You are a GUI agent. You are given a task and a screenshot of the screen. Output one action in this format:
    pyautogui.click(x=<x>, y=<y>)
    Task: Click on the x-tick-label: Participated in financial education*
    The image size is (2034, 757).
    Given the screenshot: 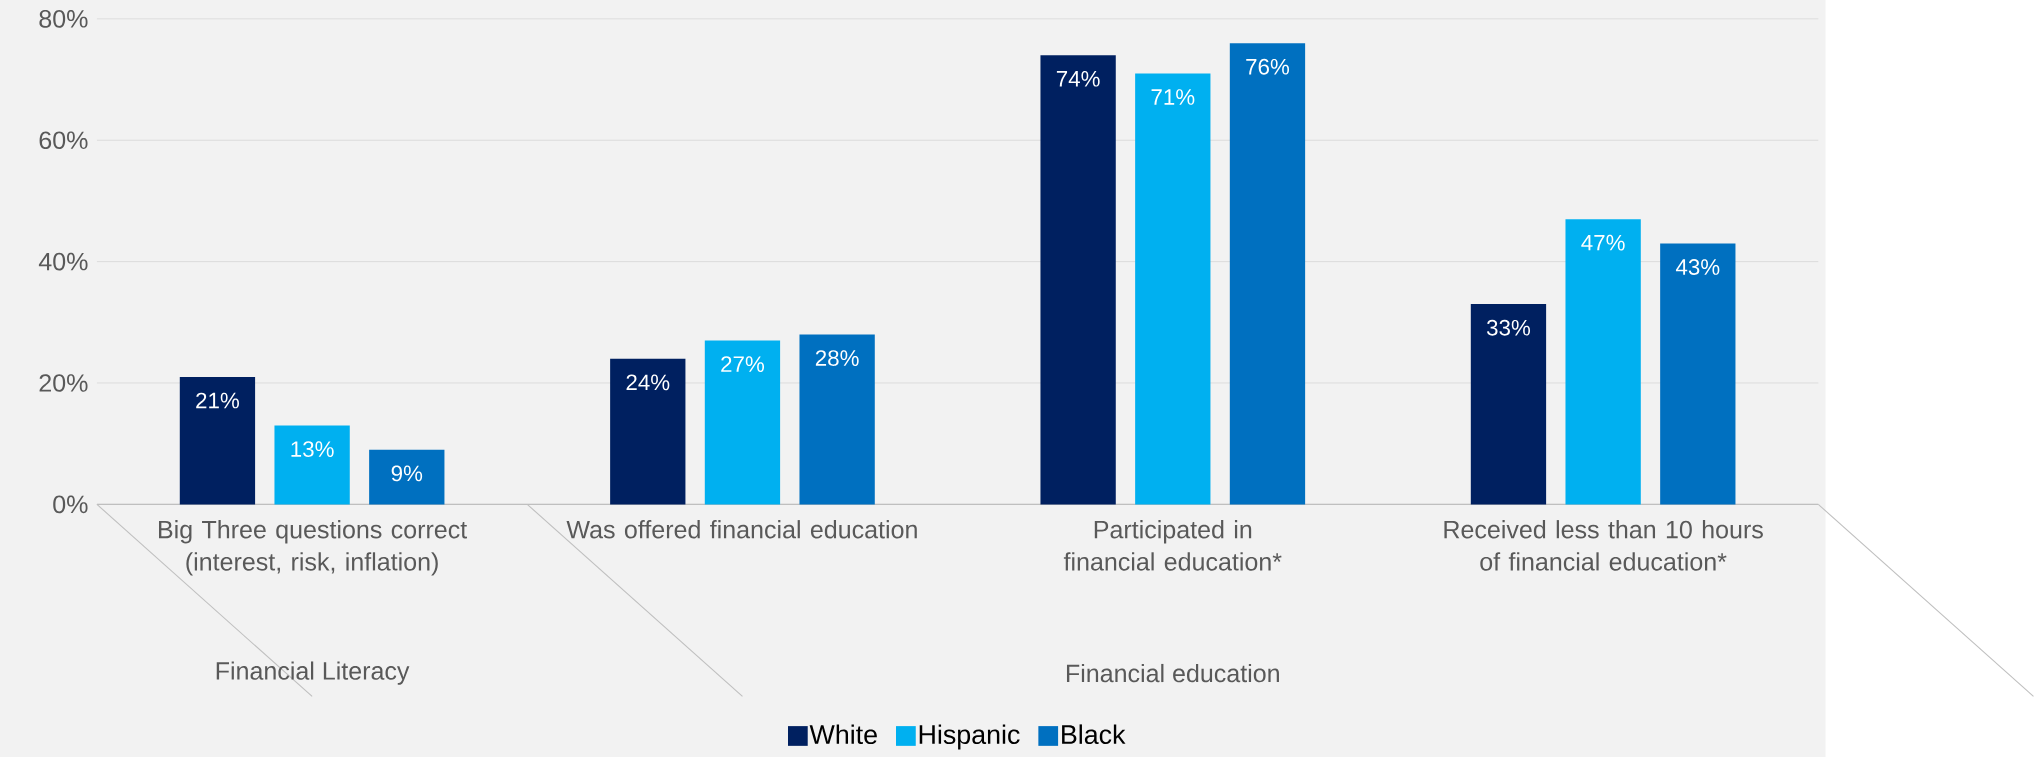 What is the action you would take?
    pyautogui.click(x=1172, y=545)
    